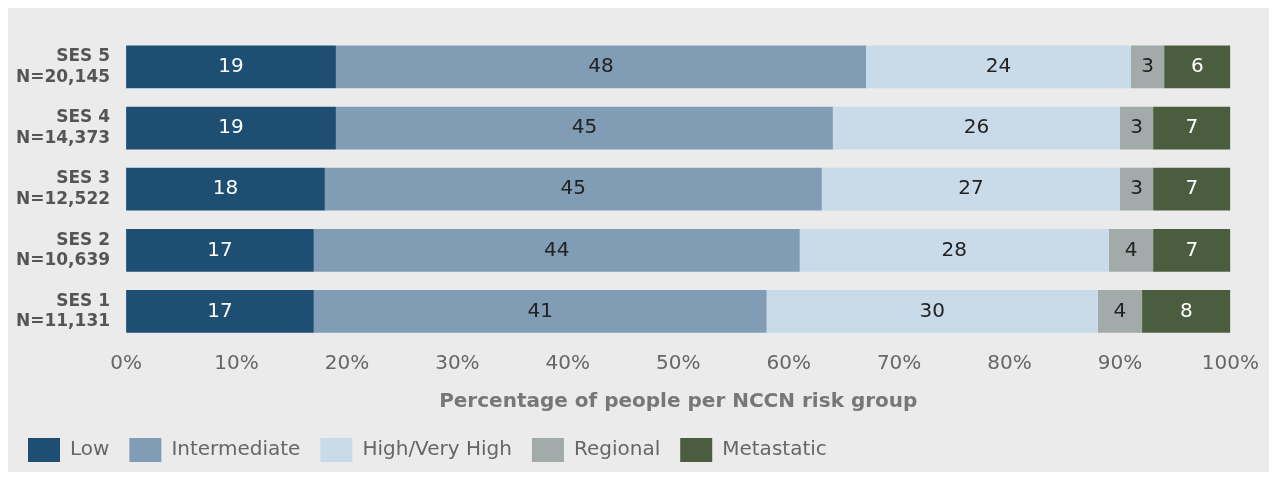  Describe the element at coordinates (236, 362) in the screenshot. I see `x-tick-label: 10%` at that location.